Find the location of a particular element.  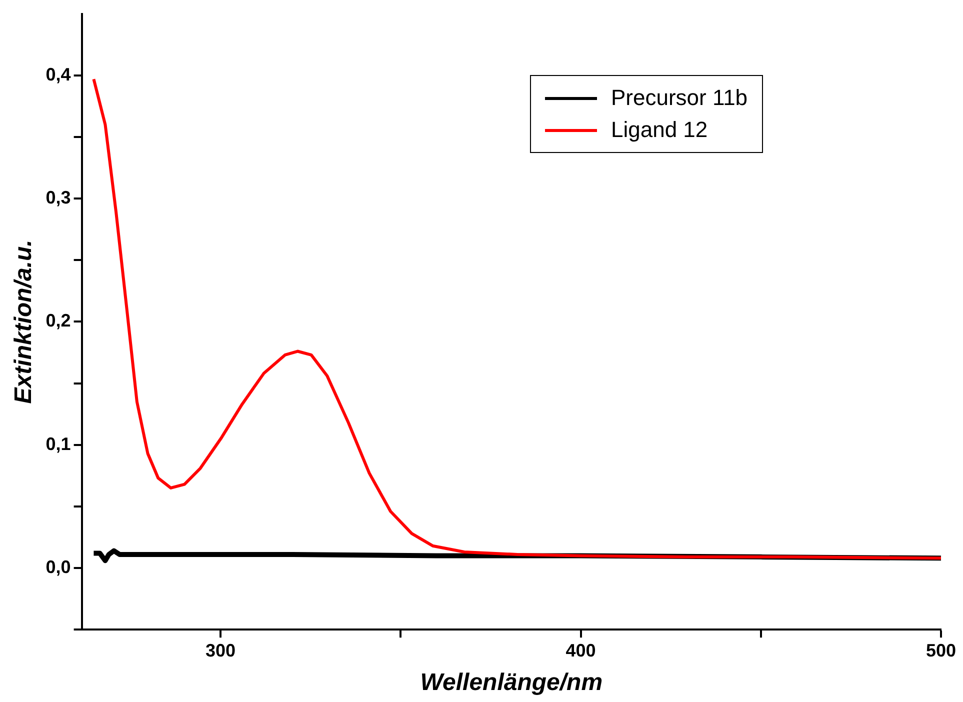

y-tick-label: 0,2 is located at coordinates (58, 320).